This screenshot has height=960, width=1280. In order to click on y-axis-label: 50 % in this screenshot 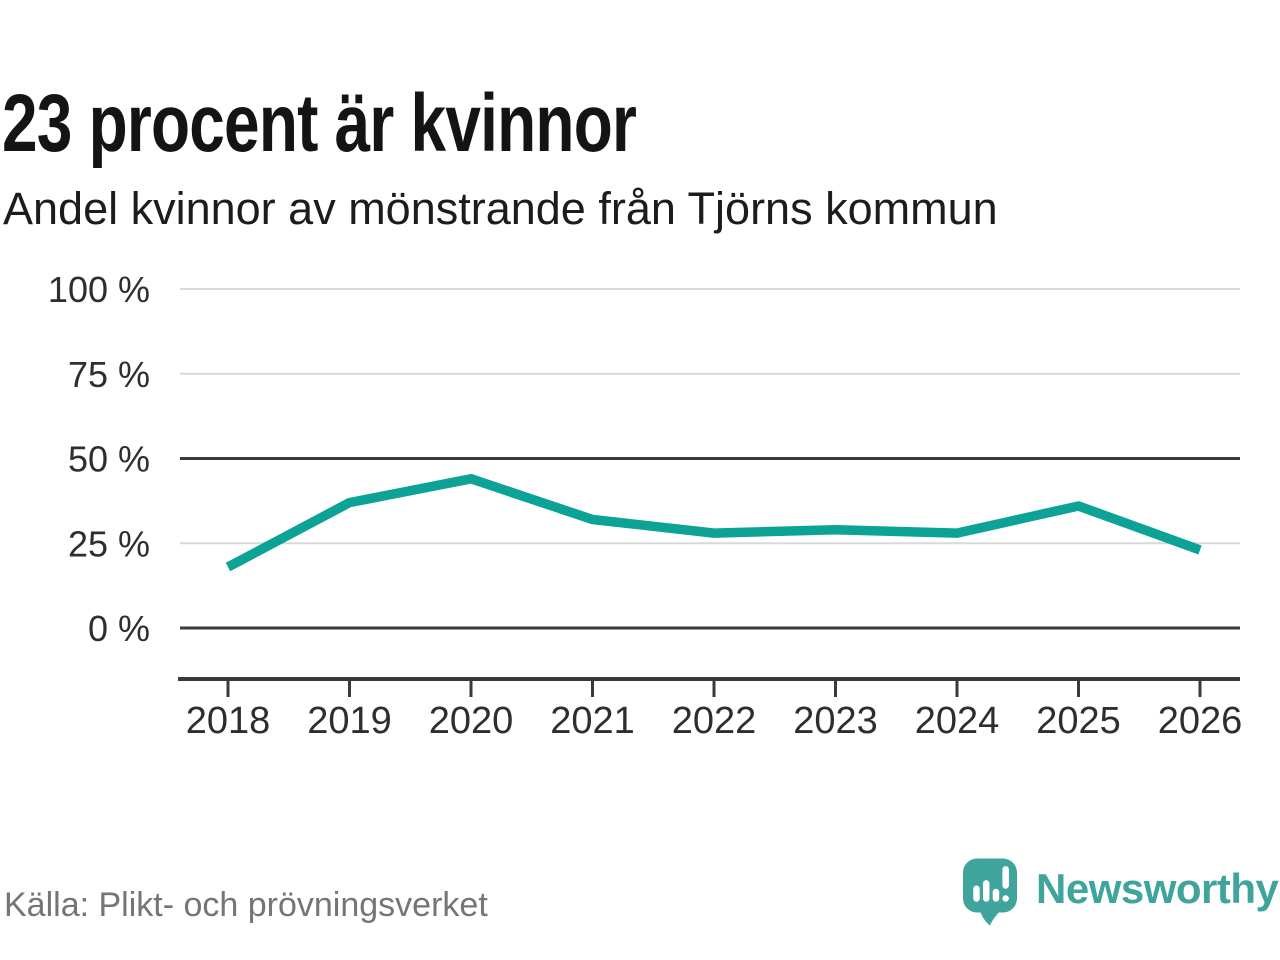, I will do `click(109, 459)`.